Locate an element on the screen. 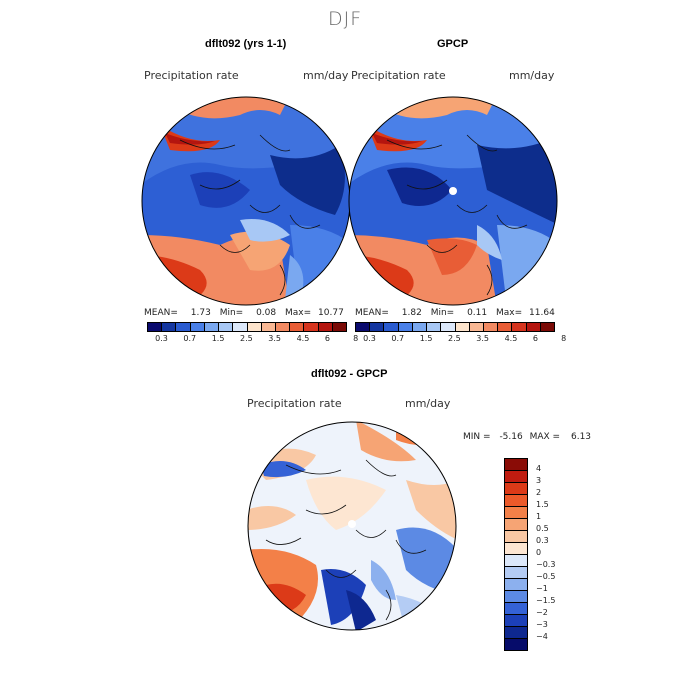  colorbar-tick-label: 2 is located at coordinates (539, 492).